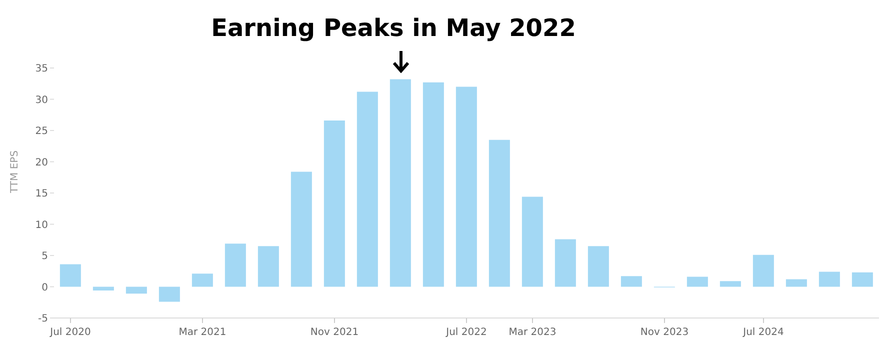 The image size is (887, 343). I want to click on y-tick-label: -5, so click(43, 319).